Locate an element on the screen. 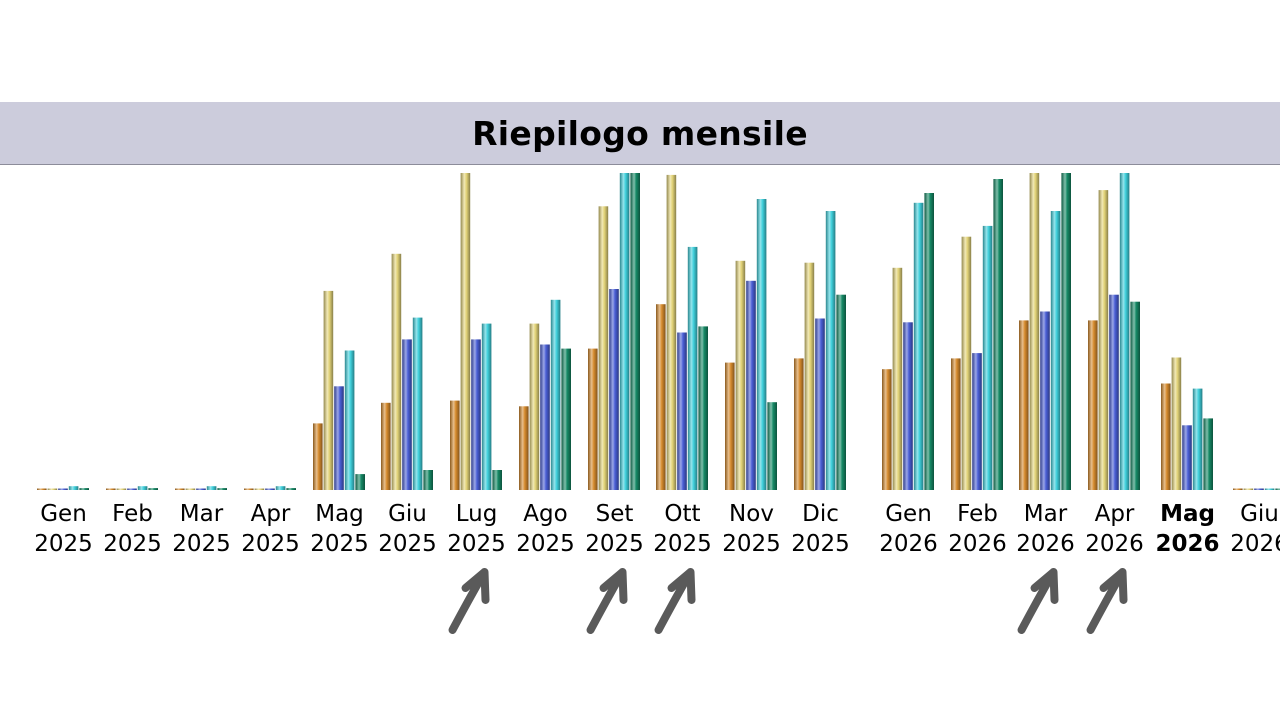 This screenshot has width=1280, height=720. bar-lug-2025-s3 is located at coordinates (476, 414).